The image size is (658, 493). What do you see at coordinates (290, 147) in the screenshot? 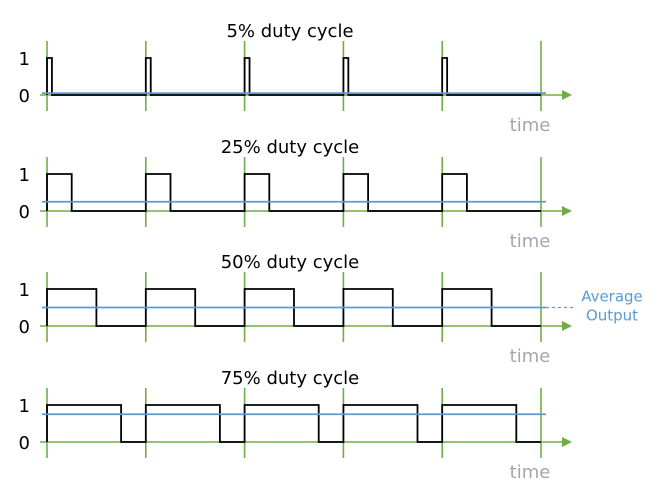
I see `panel-title: 25% duty cycle` at bounding box center [290, 147].